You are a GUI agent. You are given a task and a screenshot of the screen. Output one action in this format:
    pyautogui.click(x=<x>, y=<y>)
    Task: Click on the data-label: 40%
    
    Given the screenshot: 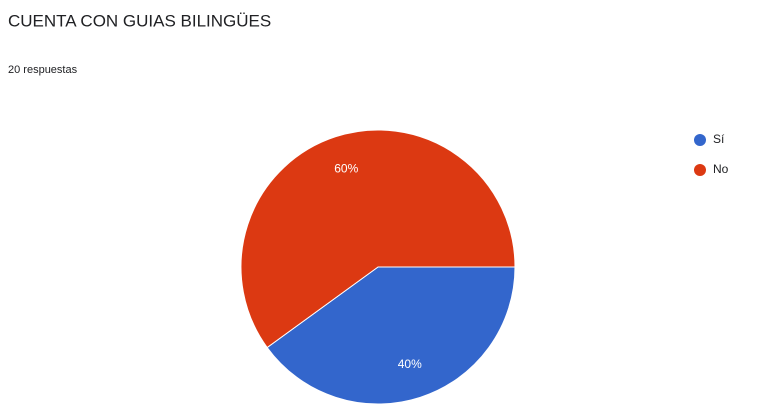 What is the action you would take?
    pyautogui.click(x=410, y=364)
    